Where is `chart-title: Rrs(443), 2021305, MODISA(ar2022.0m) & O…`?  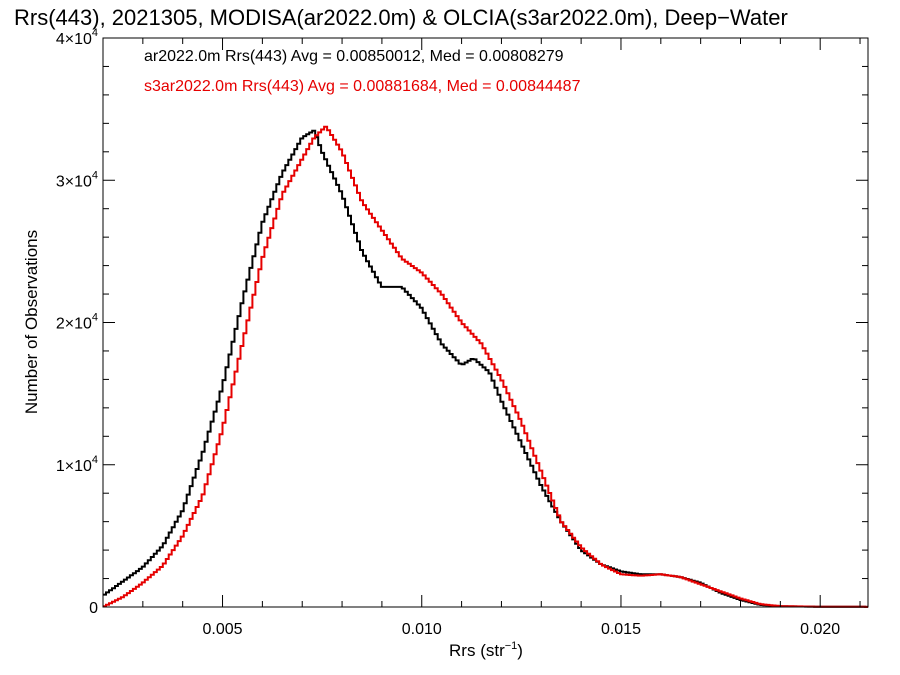
chart-title: Rrs(443), 2021305, MODISA(ar2022.0m) & O… is located at coordinates (401, 17).